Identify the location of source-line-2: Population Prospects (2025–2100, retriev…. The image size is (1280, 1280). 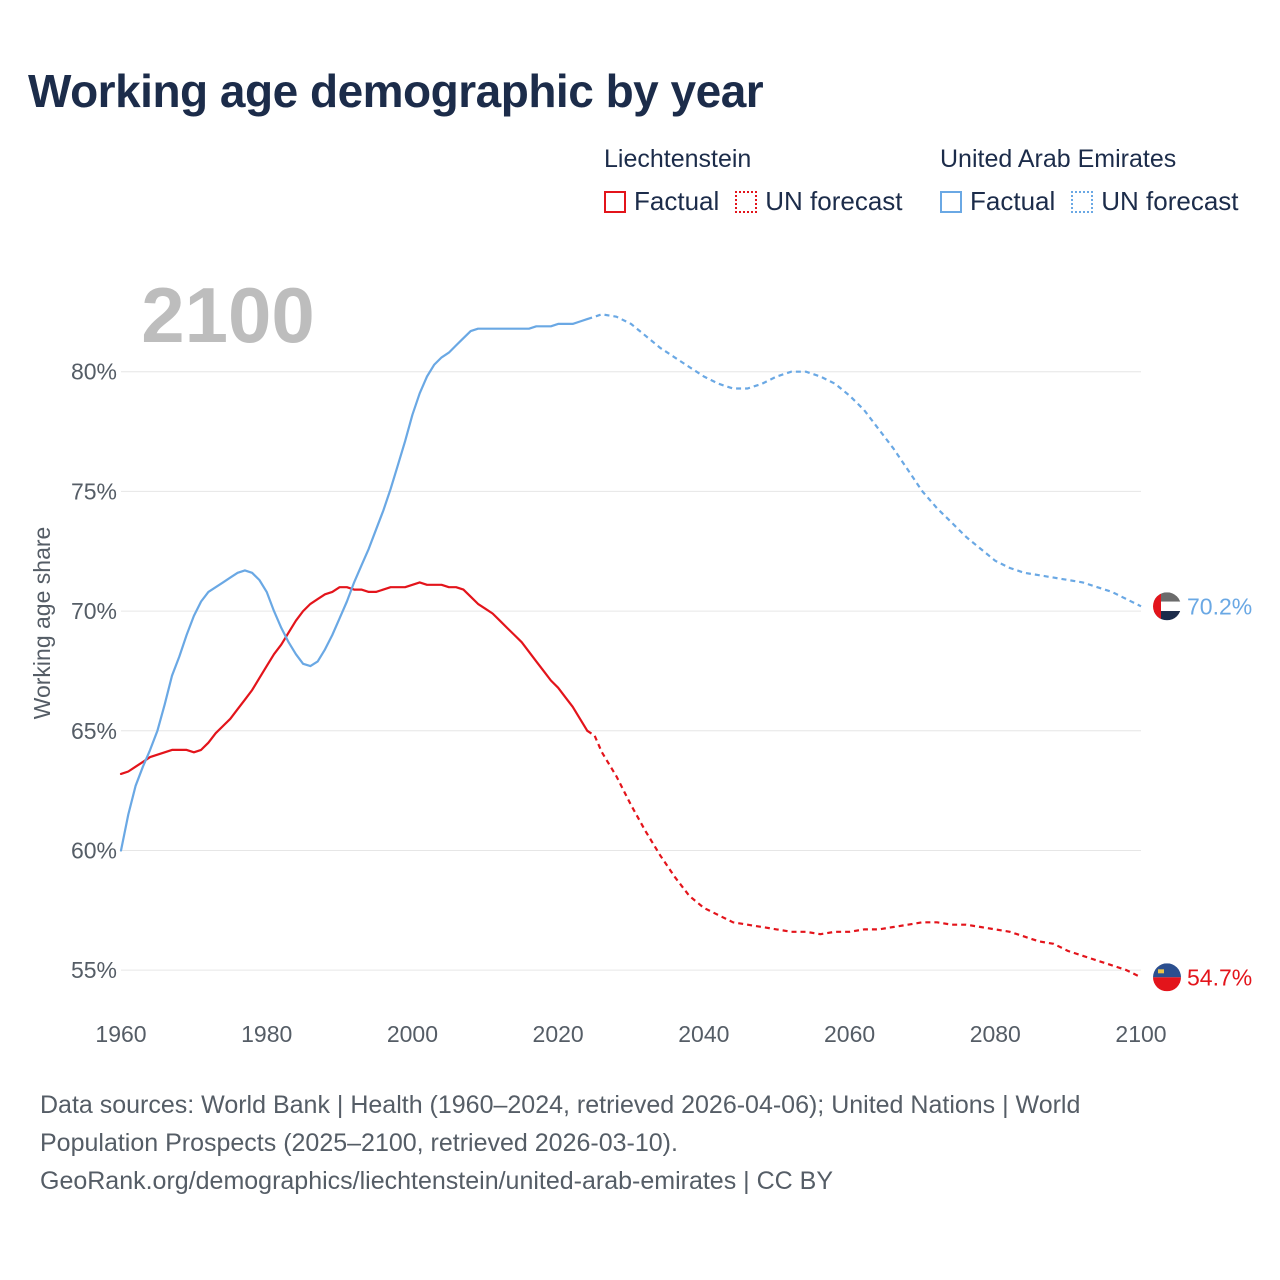
(359, 1143).